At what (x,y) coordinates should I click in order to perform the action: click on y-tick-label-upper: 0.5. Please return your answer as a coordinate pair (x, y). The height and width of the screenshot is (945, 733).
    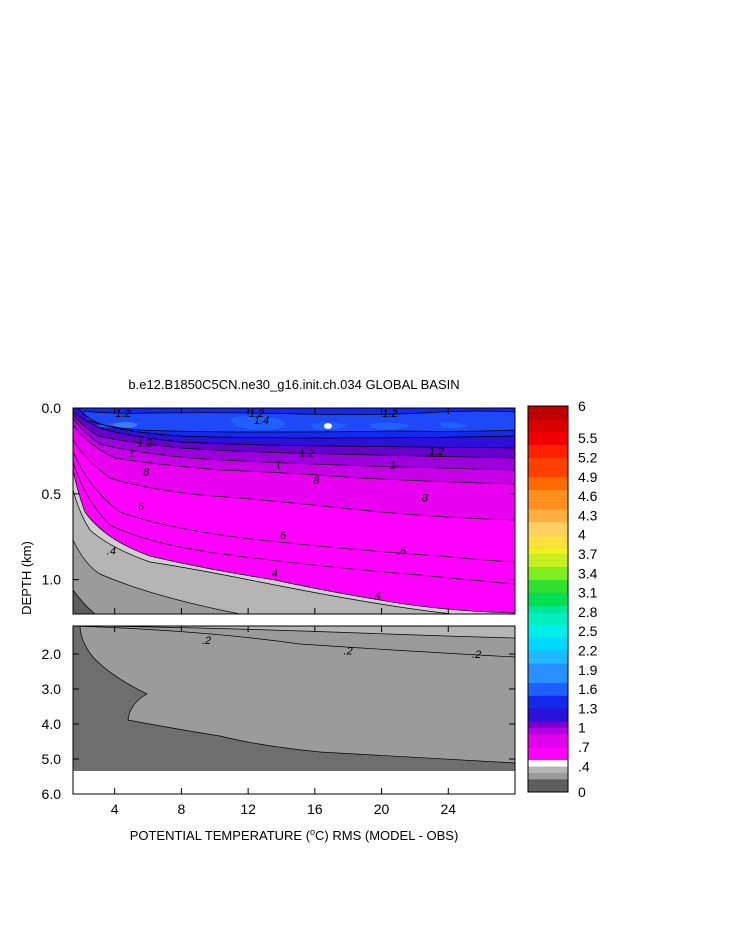
    Looking at the image, I should click on (52, 494).